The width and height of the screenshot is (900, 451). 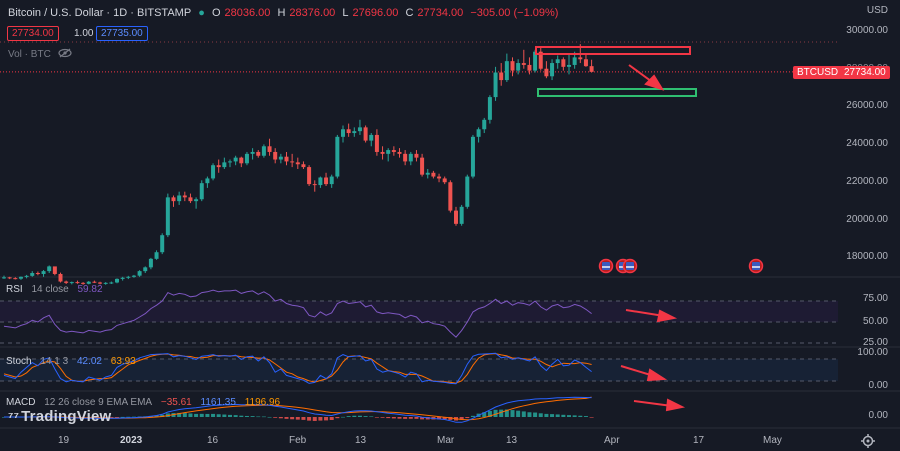 I want to click on gear-icon, so click(x=868, y=441).